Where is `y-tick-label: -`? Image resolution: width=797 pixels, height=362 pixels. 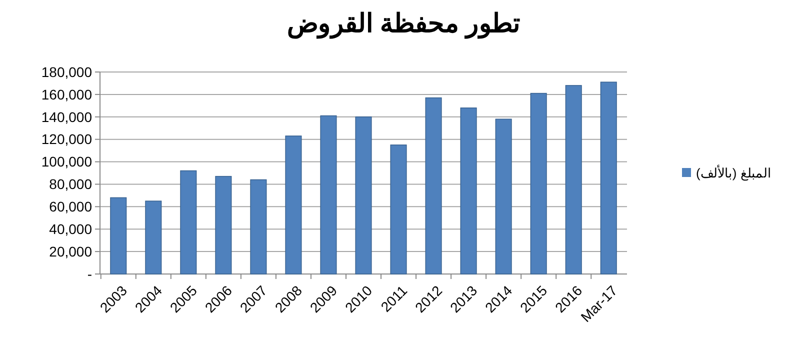 y-tick-label: - is located at coordinates (89, 274).